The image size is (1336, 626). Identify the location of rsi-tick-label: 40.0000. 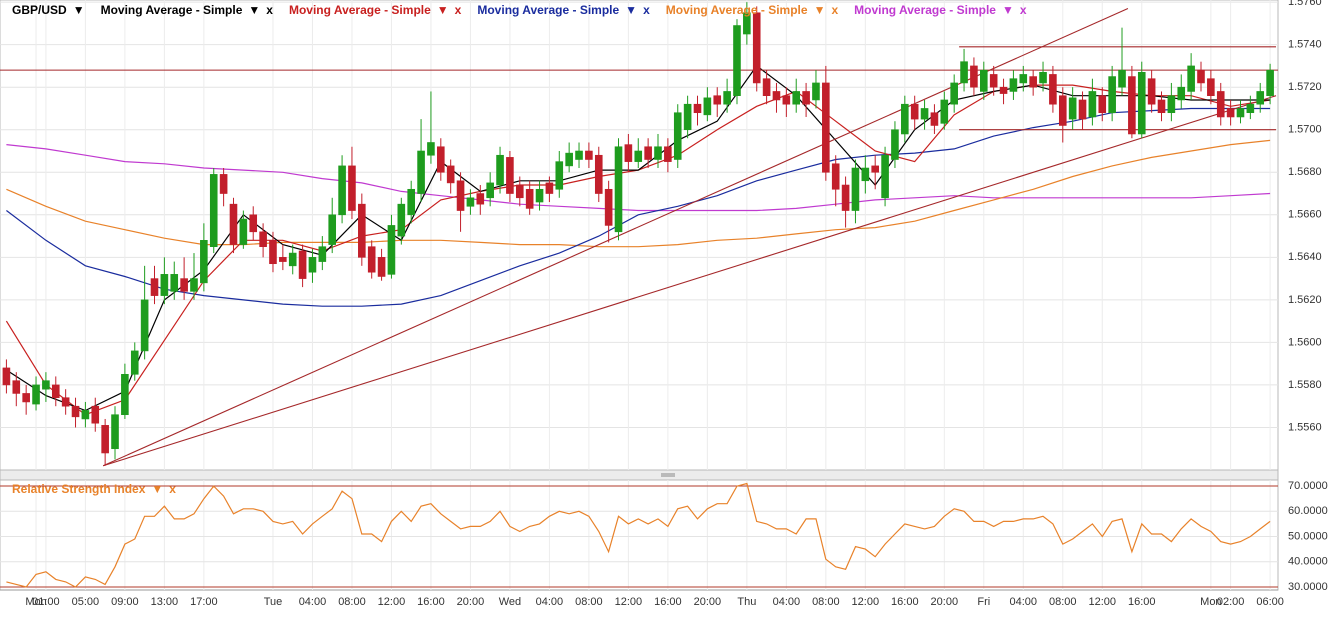
(1308, 562).